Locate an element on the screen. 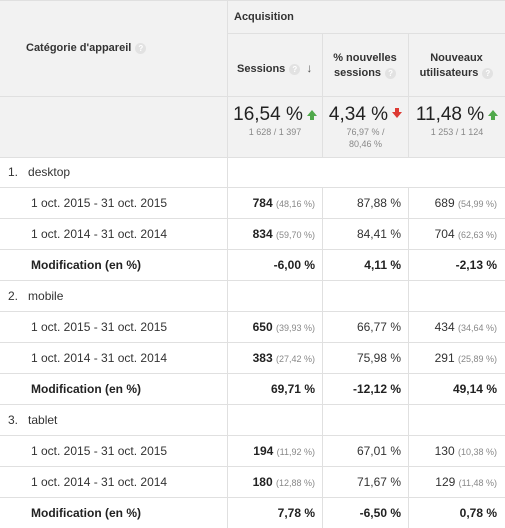 This screenshot has width=505, height=528. group-name-link: desktop is located at coordinates (49, 172).